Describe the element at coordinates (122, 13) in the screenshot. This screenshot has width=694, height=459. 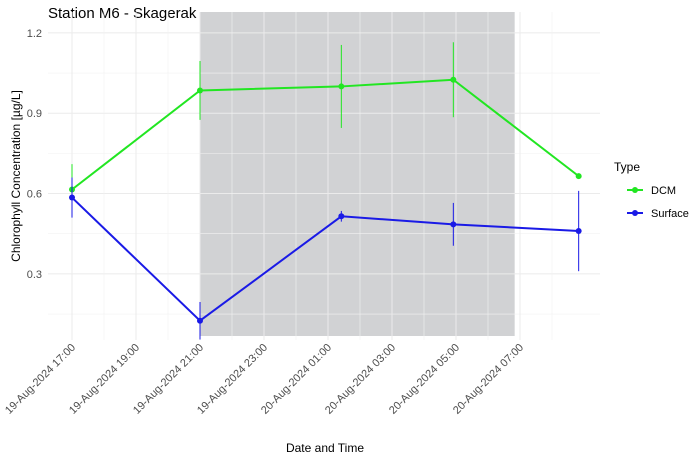
I see `chart-title: Station M6 - Skagerak` at that location.